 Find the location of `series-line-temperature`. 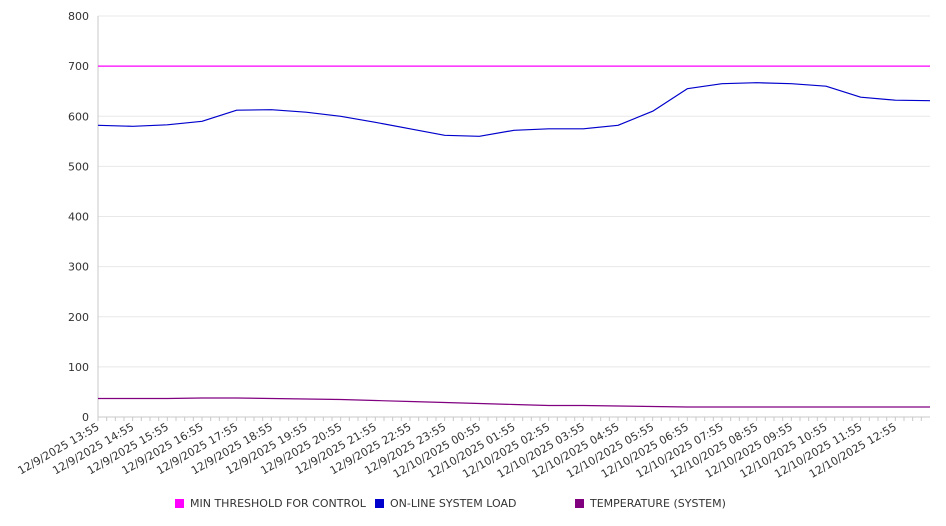

series-line-temperature is located at coordinates (514, 402).